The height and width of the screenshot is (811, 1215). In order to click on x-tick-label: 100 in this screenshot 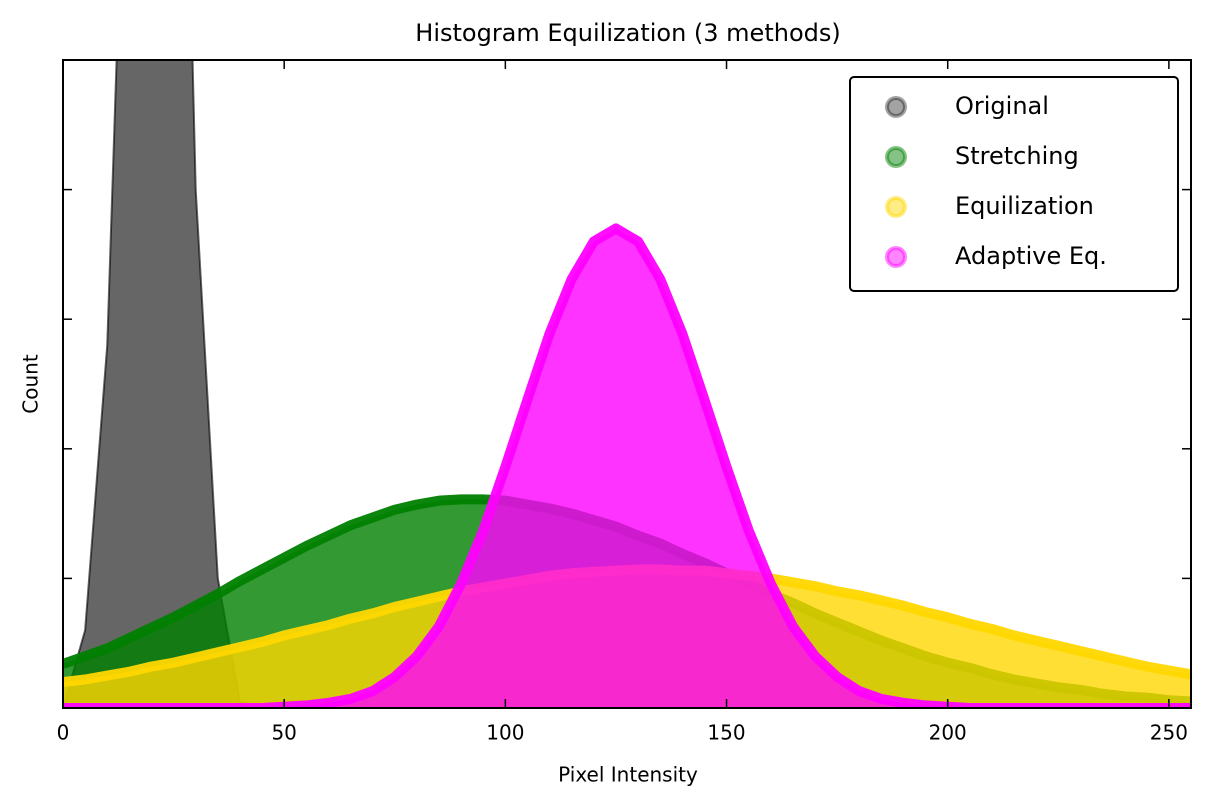, I will do `click(505, 733)`.